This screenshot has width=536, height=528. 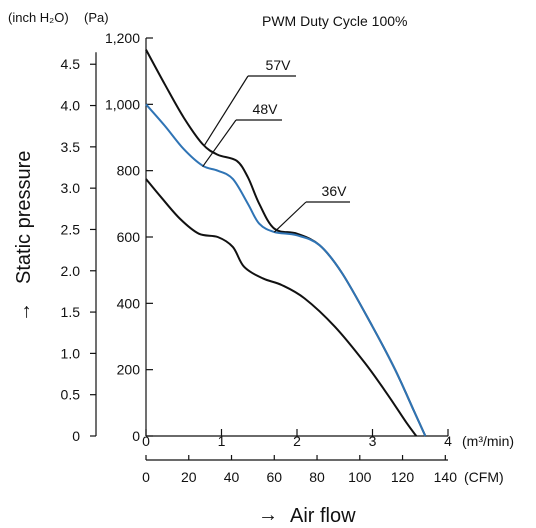 I want to click on y-tick-label: 800, so click(x=129, y=171).